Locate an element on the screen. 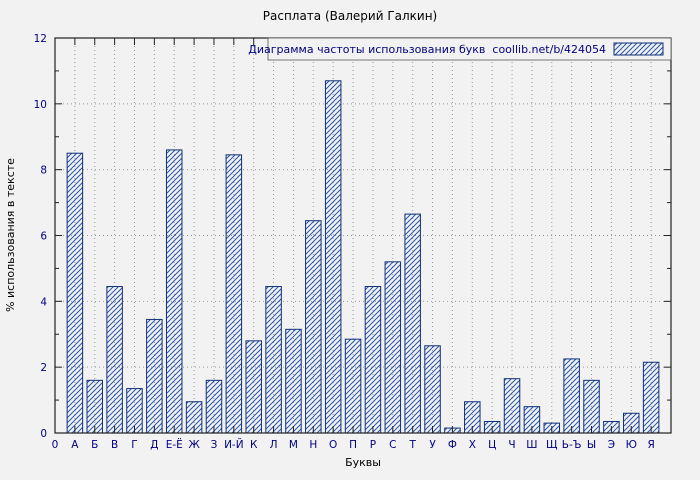  bar-Л is located at coordinates (273, 360).